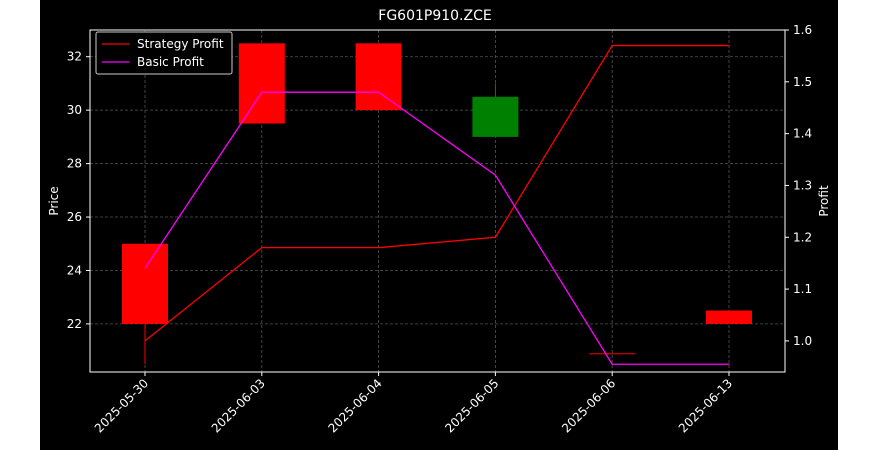  What do you see at coordinates (802, 82) in the screenshot?
I see `y-tick-label-right: 1.5` at bounding box center [802, 82].